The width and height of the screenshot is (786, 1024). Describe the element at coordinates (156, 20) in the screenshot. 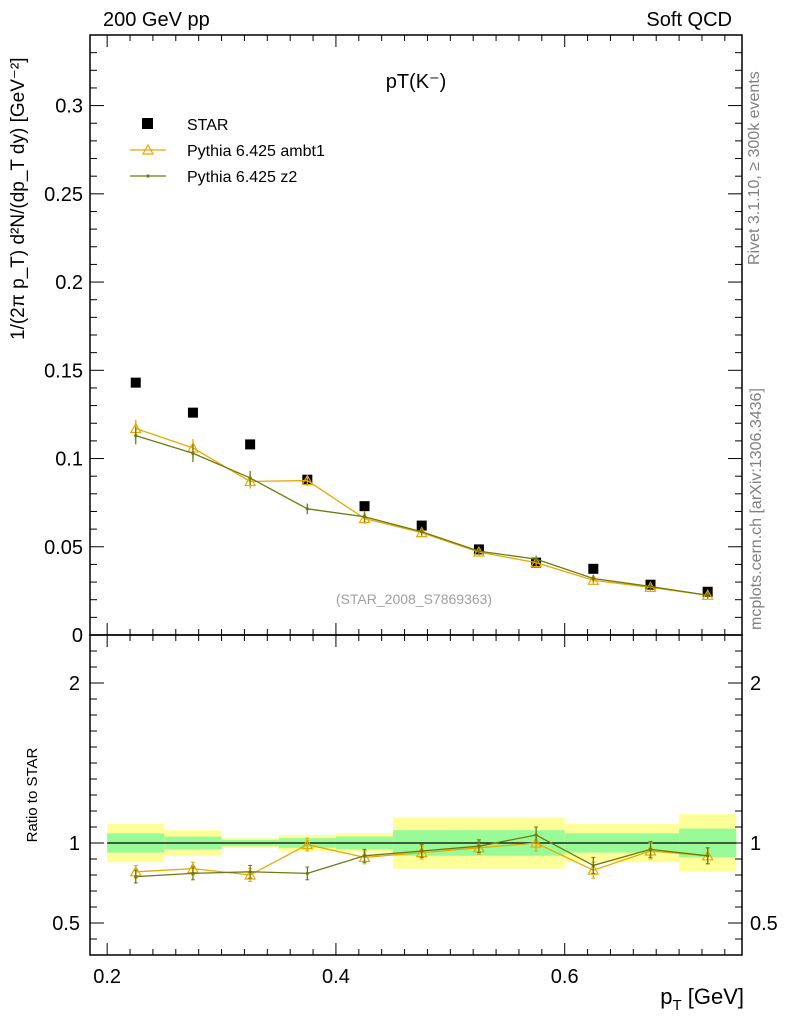

I see `header-left: 200 GeV pp` at that location.